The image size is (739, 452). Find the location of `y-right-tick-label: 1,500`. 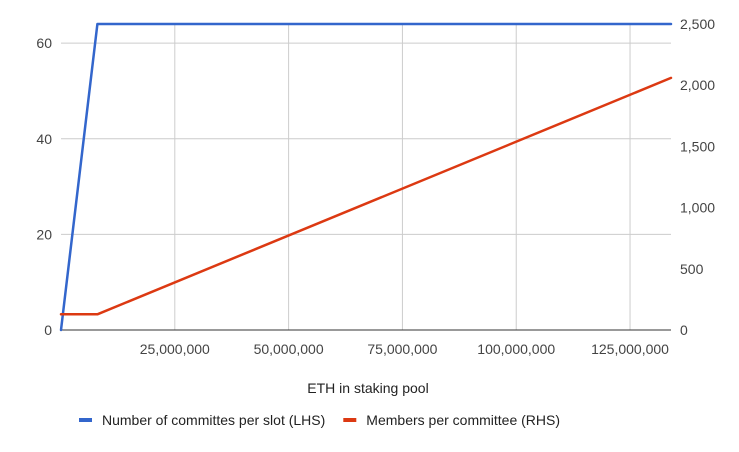

y-right-tick-label: 1,500 is located at coordinates (697, 146).